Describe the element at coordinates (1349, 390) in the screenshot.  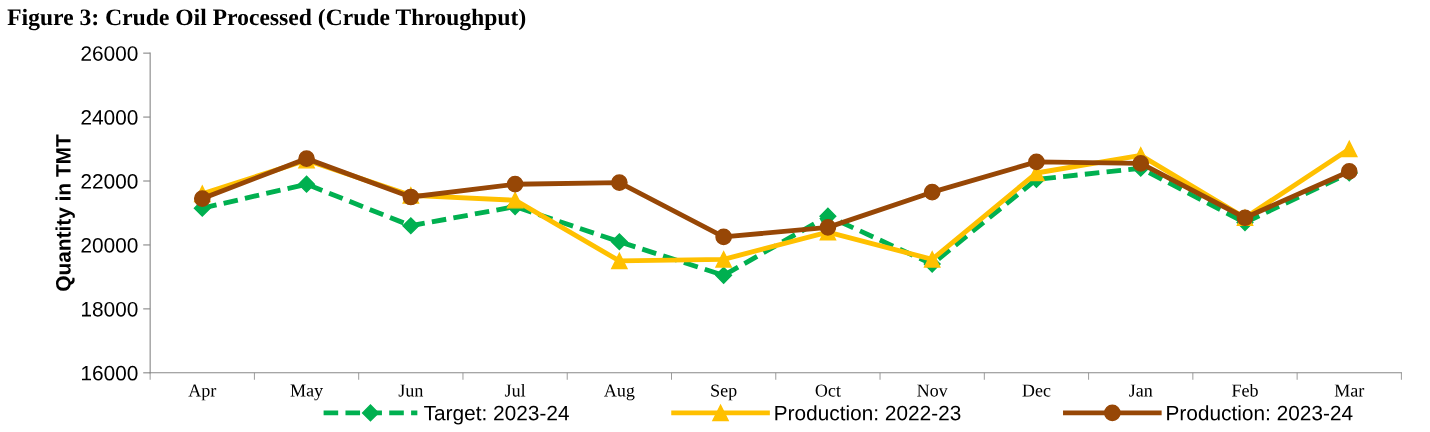
I see `x-tick-label: Mar` at that location.